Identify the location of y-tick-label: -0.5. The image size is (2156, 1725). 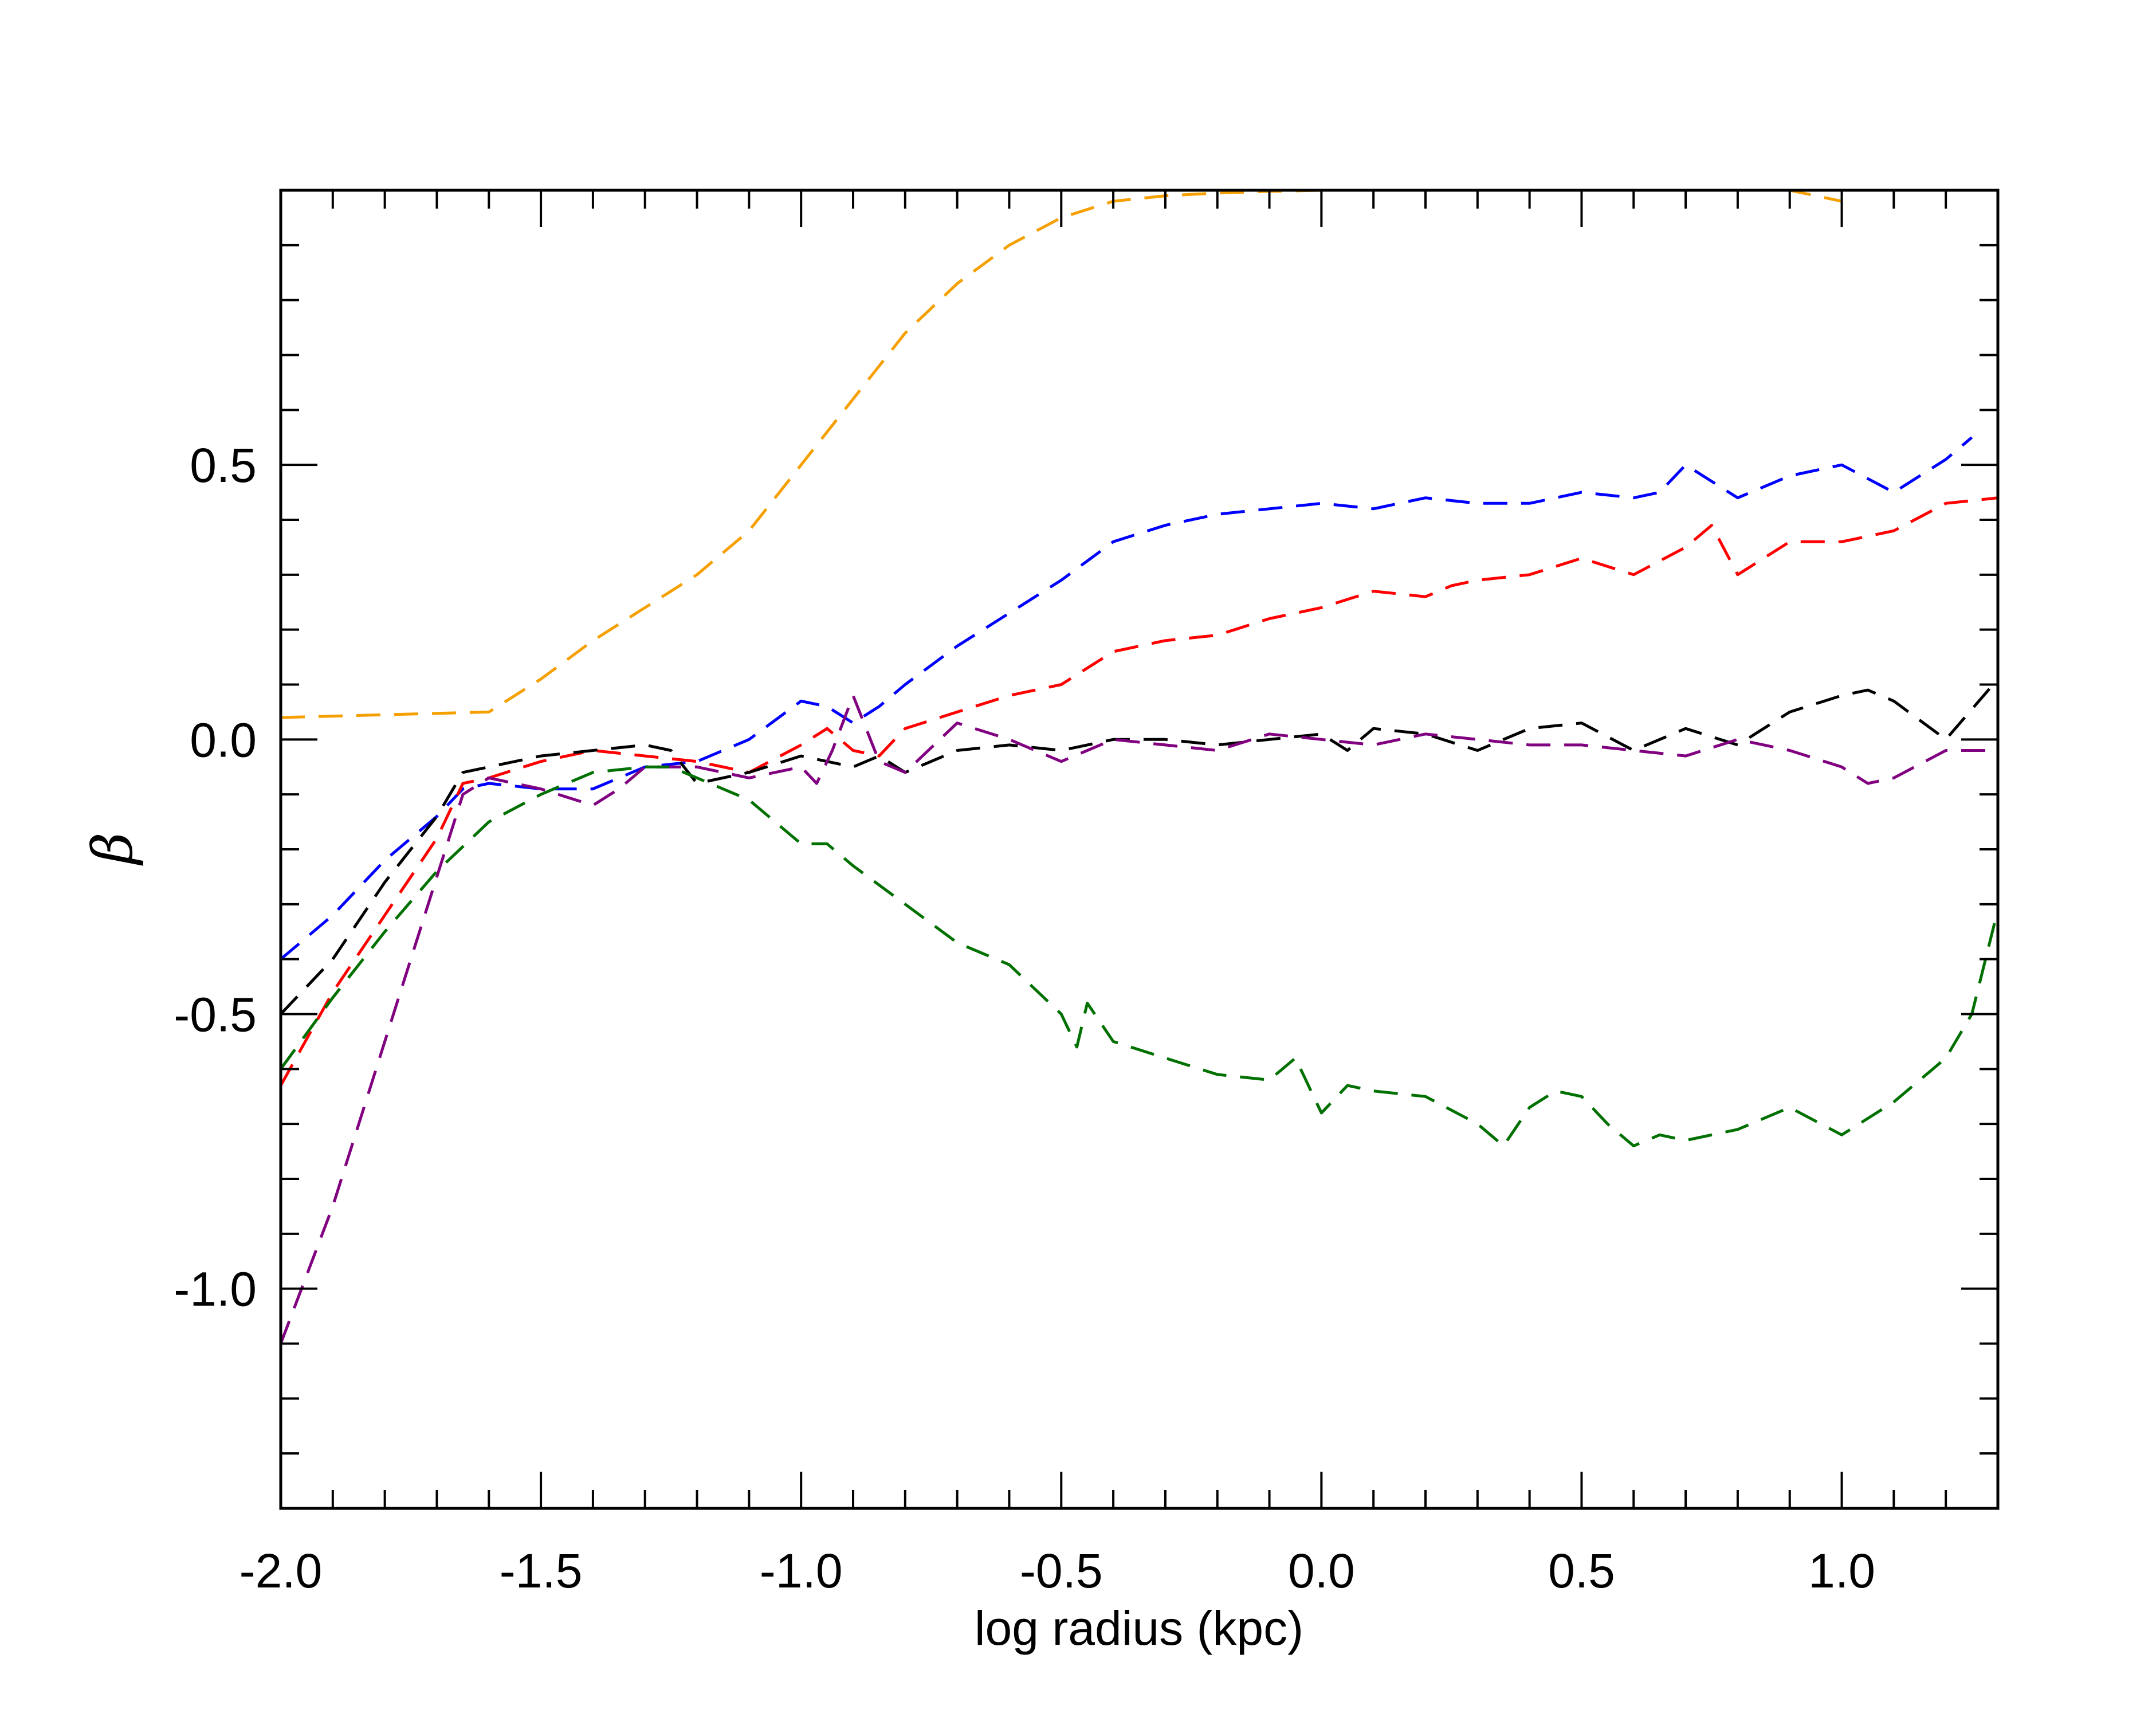
(215, 1015).